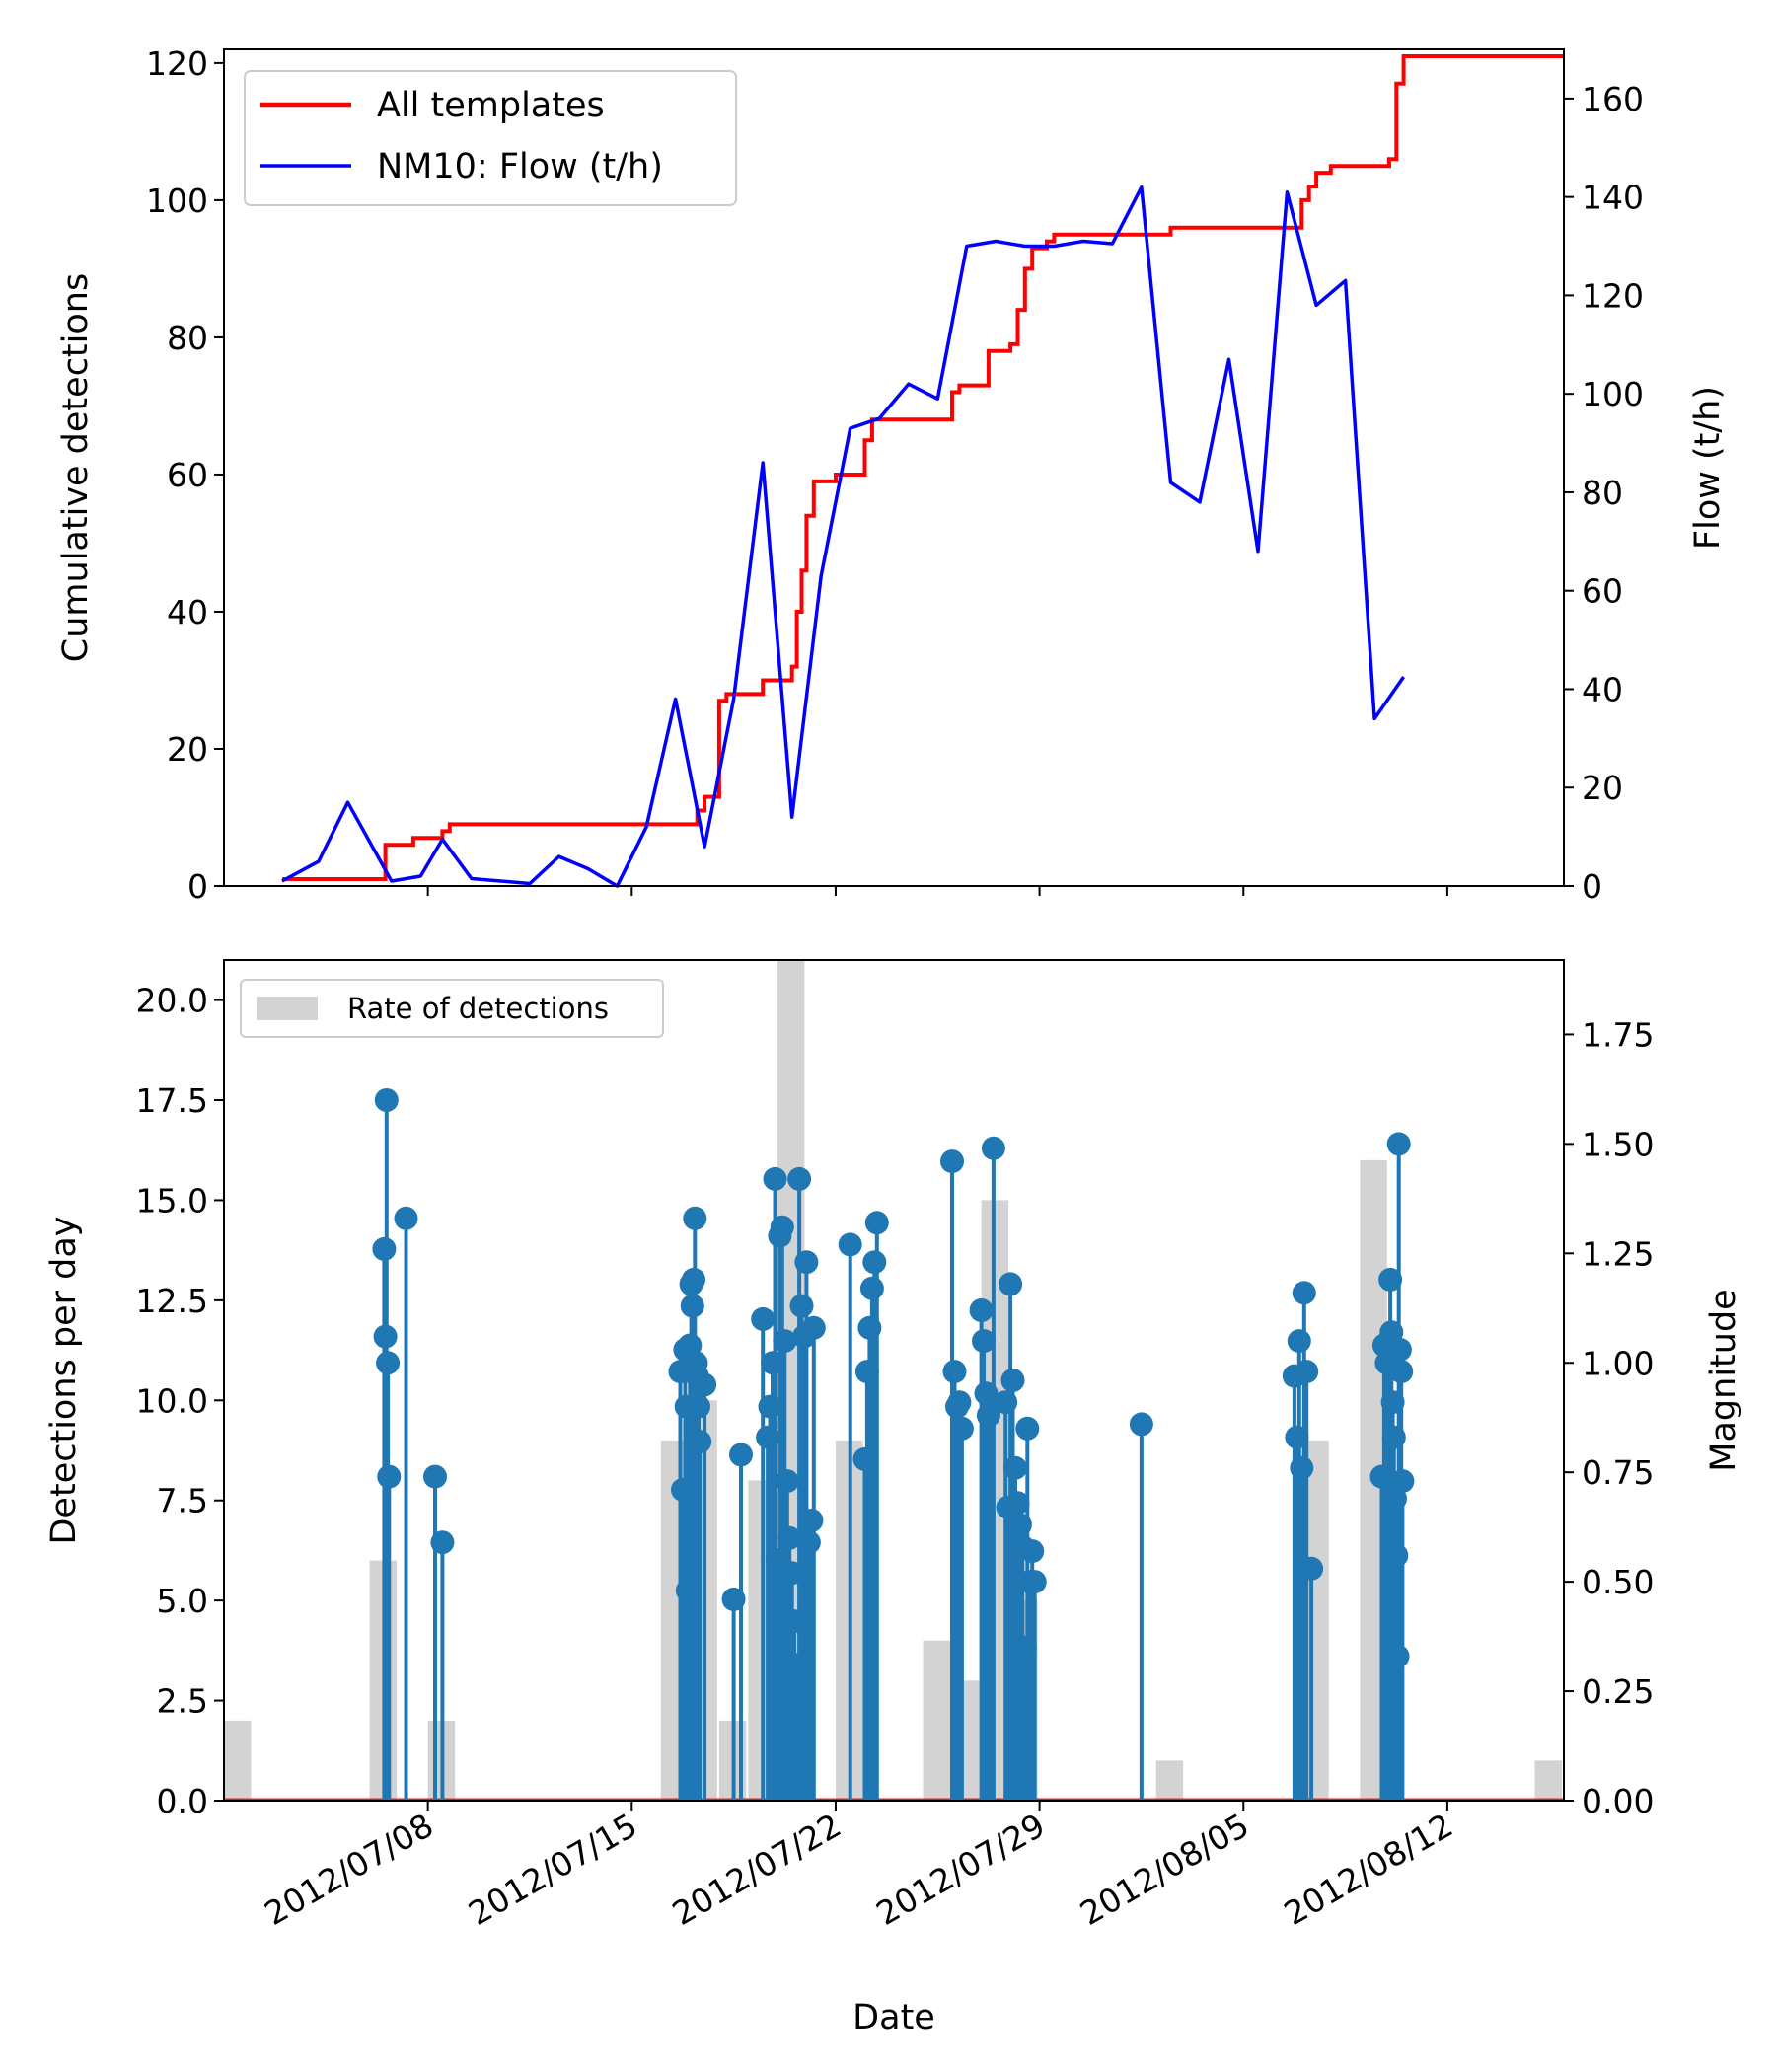 This screenshot has height=2072, width=1776. What do you see at coordinates (1618, 1692) in the screenshot?
I see `y2-tick-label: 0.25` at bounding box center [1618, 1692].